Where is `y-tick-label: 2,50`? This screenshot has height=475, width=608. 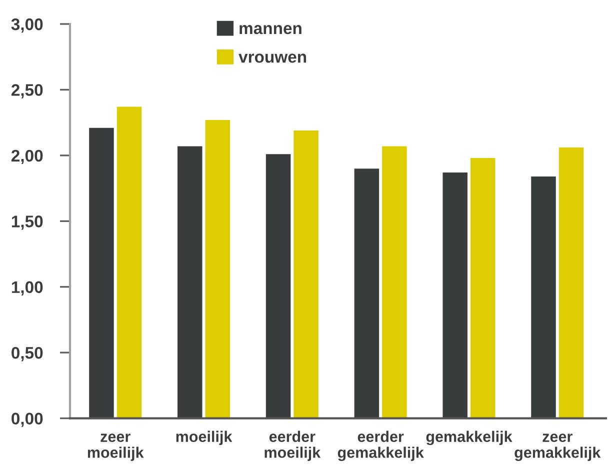 y-tick-label: 2,50 is located at coordinates (27, 91).